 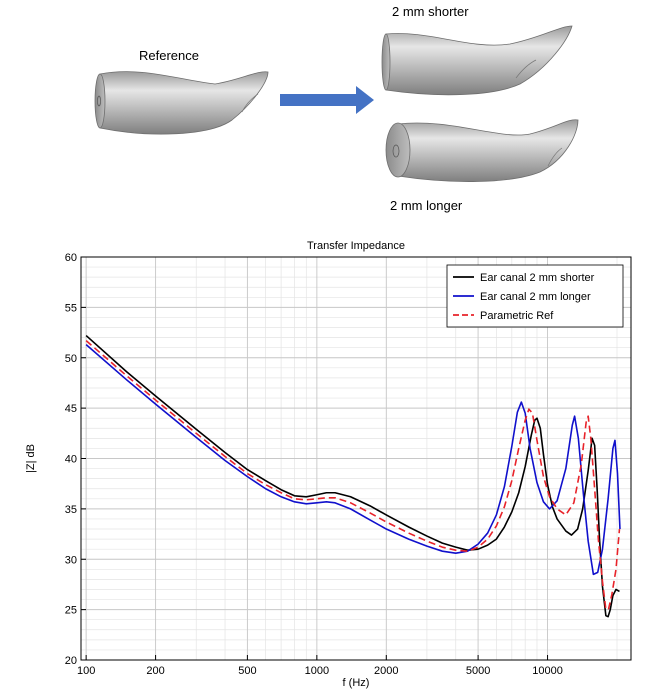 What do you see at coordinates (386, 671) in the screenshot?
I see `x-tick-label: 2000` at bounding box center [386, 671].